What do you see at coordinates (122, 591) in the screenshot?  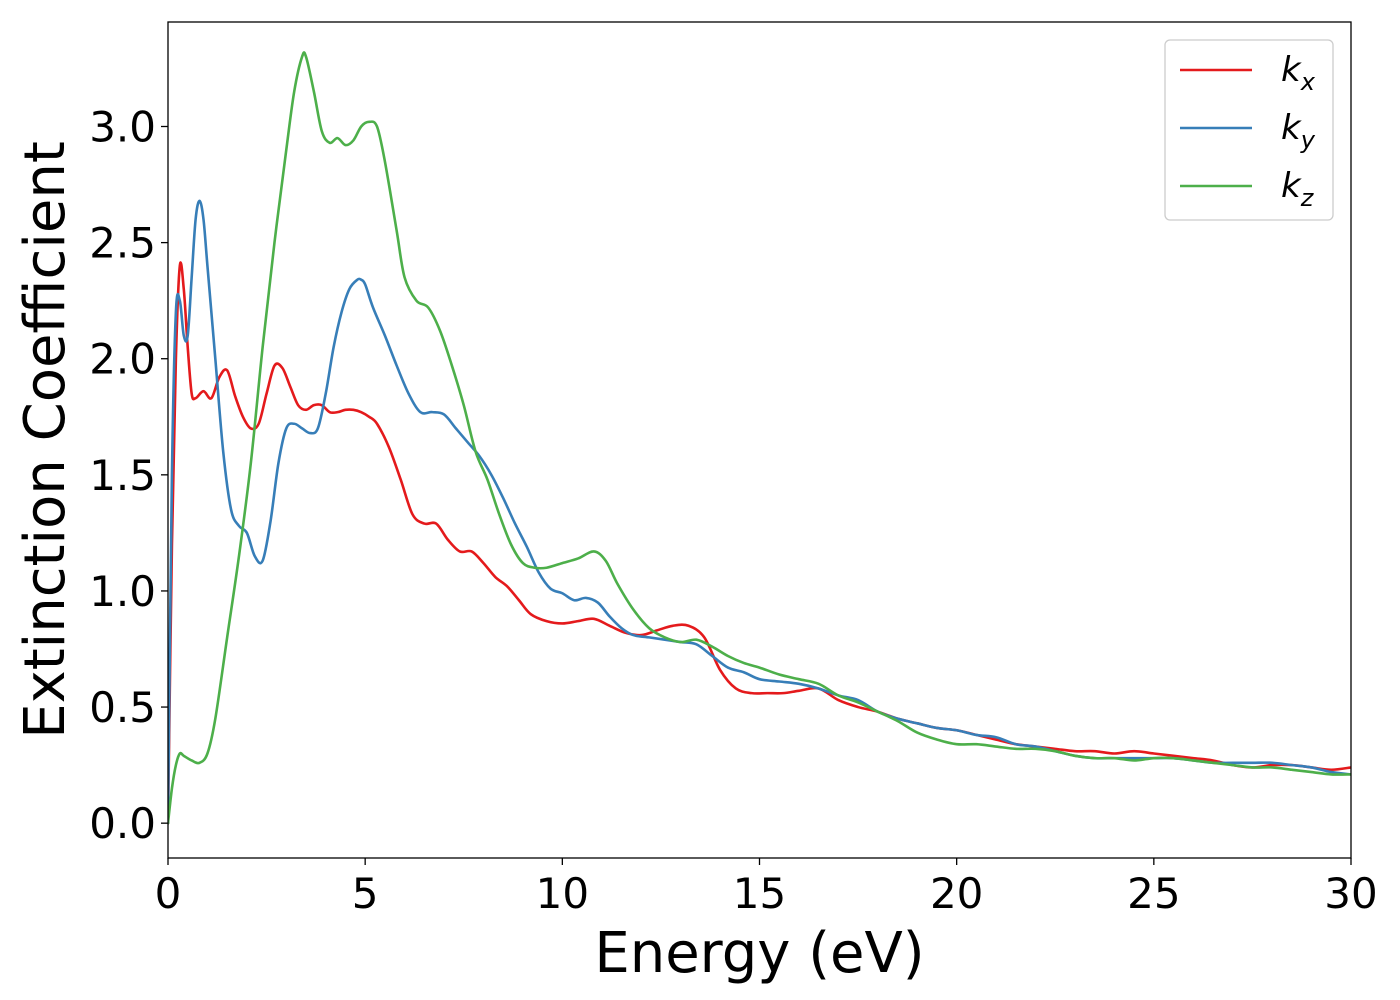 I see `y-tick-label: 1.0` at bounding box center [122, 591].